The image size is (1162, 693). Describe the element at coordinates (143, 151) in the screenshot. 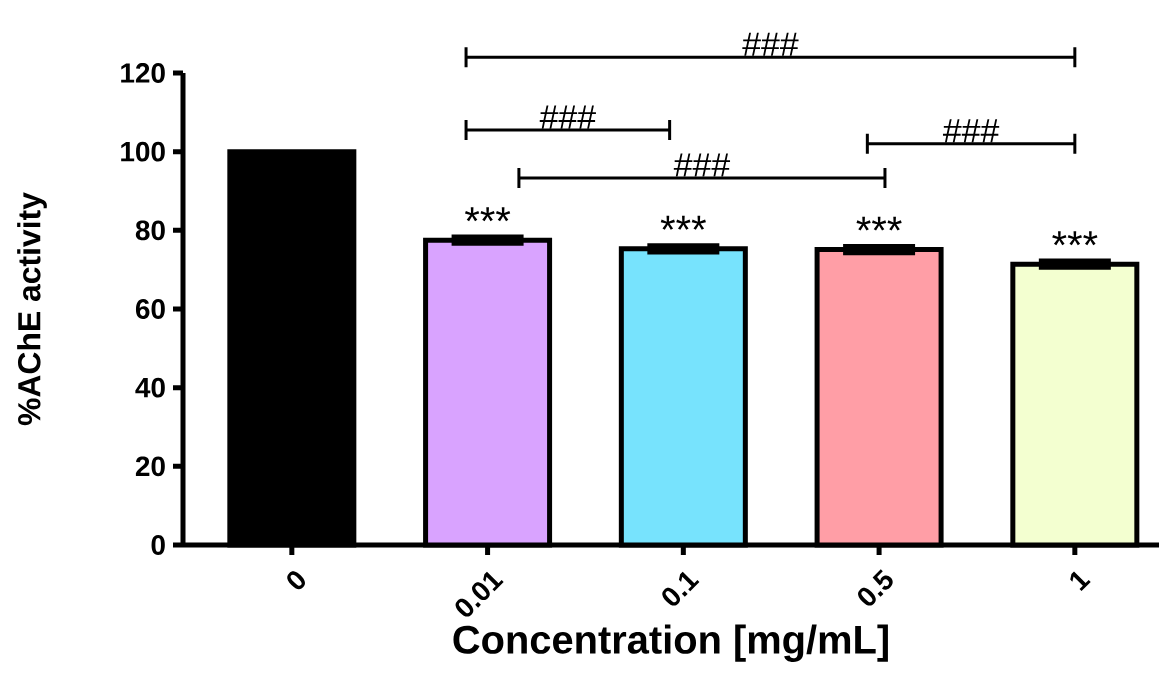

I see `y-tick-label: 100` at that location.